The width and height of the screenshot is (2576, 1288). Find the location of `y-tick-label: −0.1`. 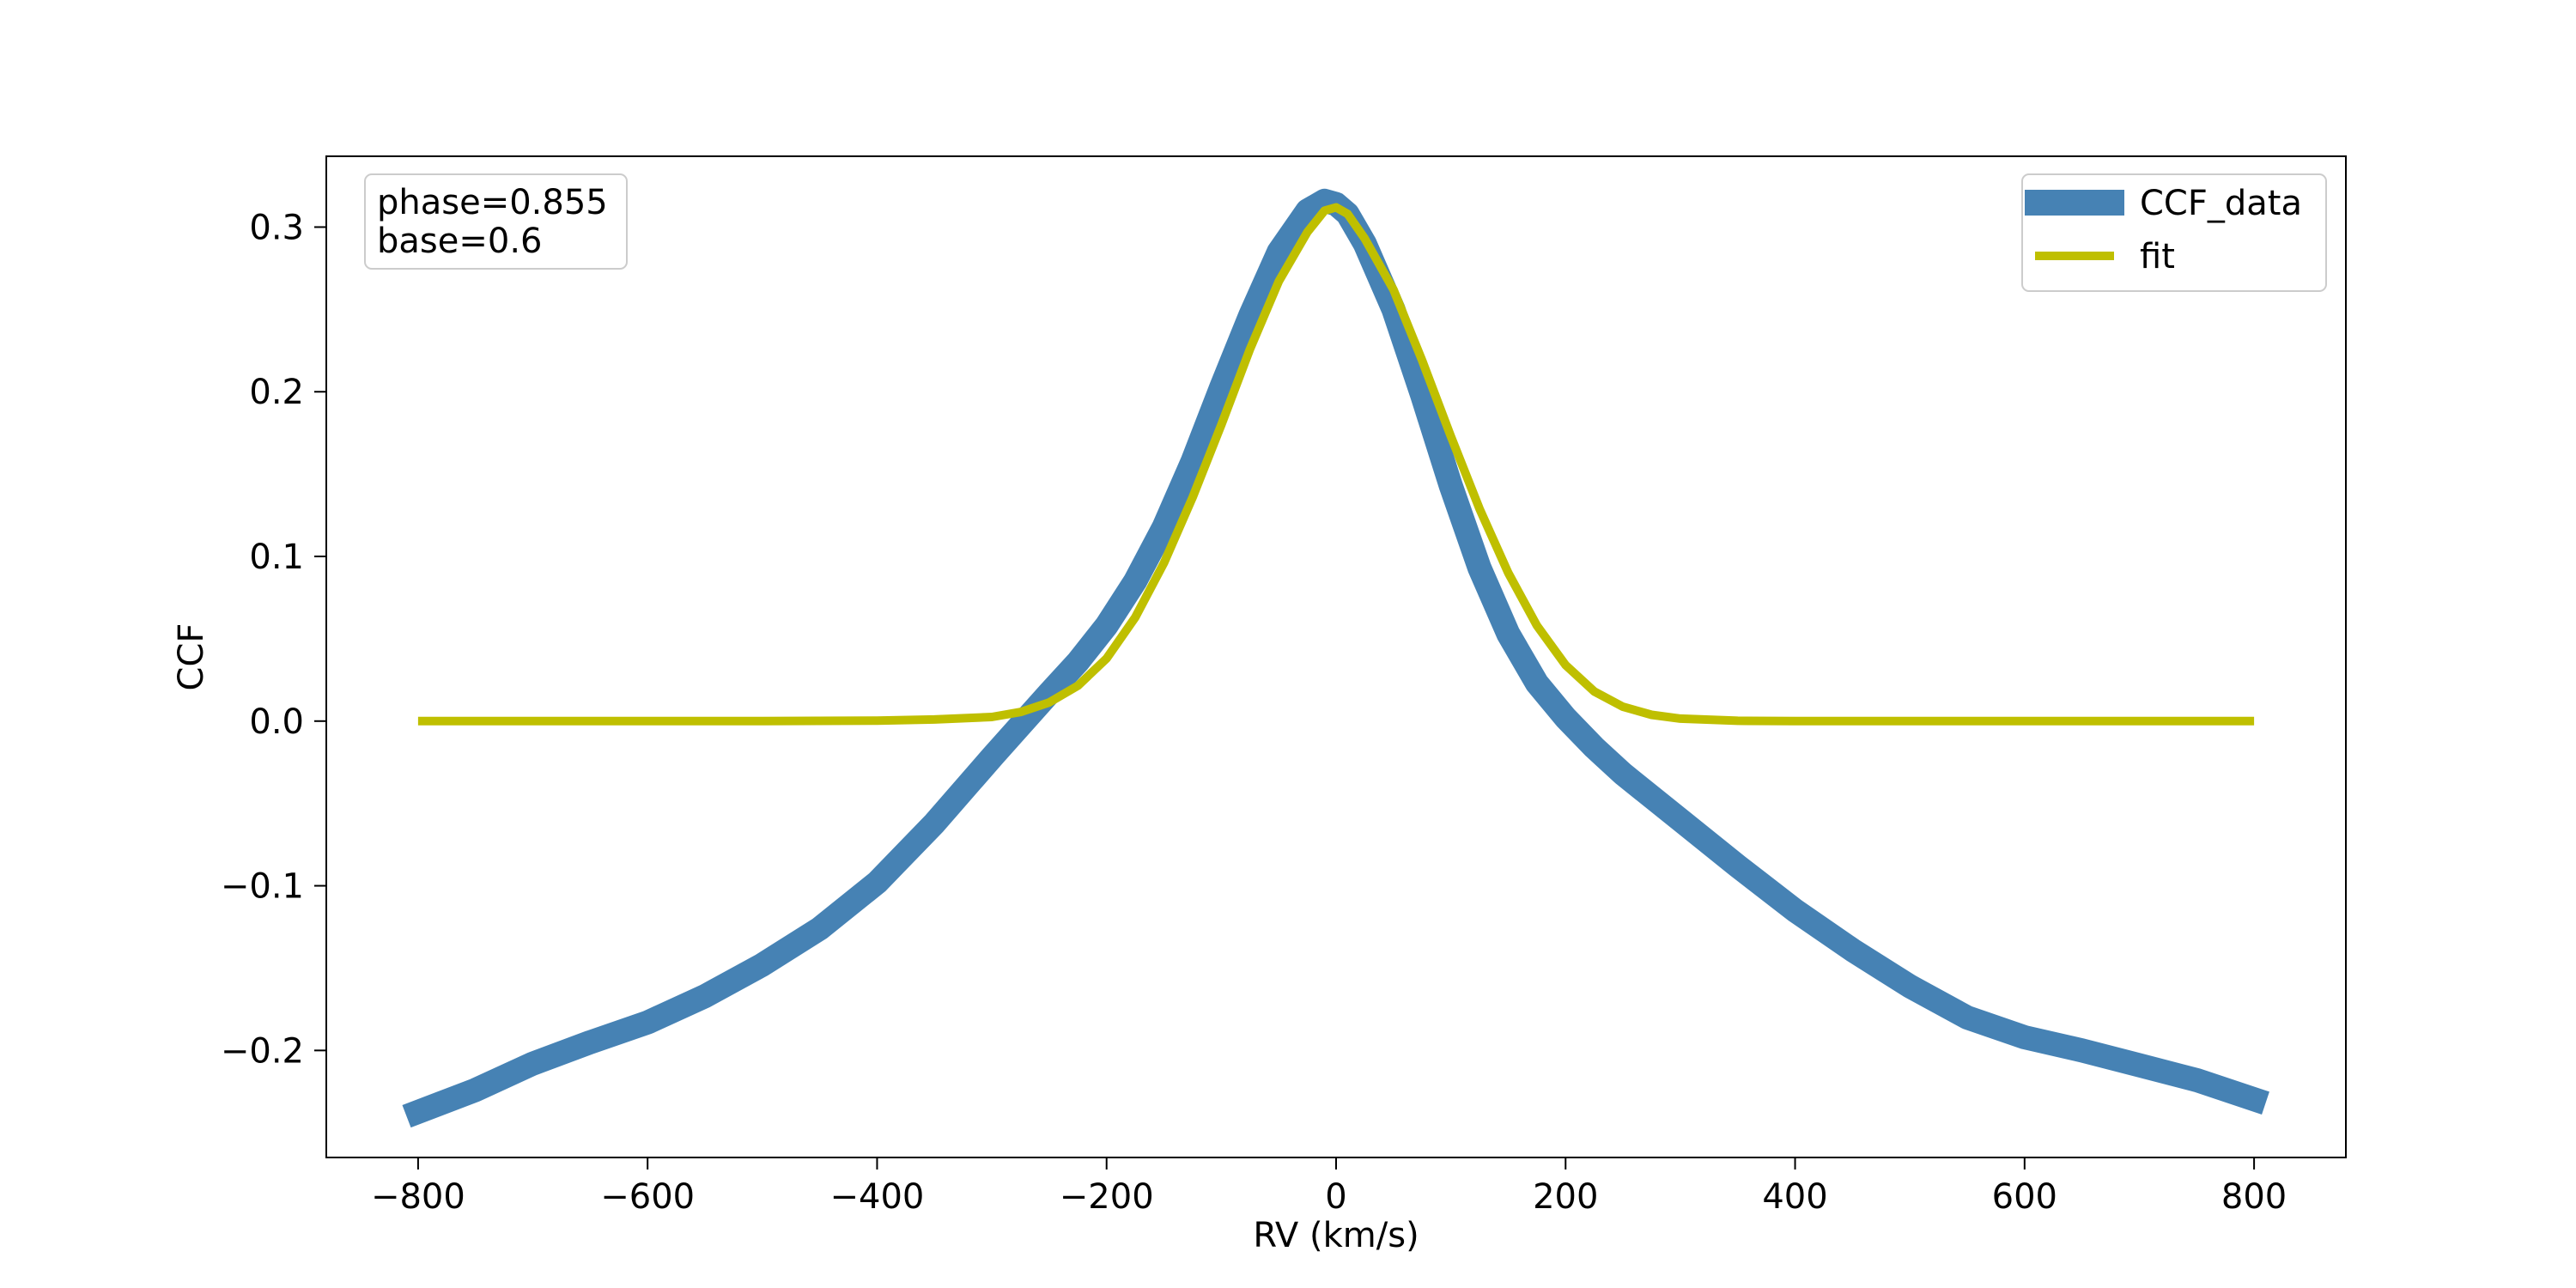

y-tick-label: −0.1 is located at coordinates (262, 887).